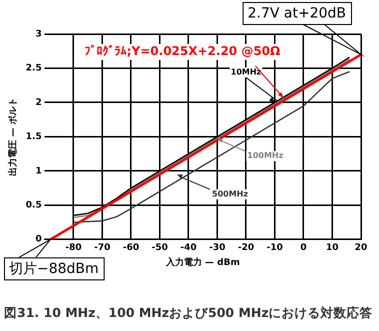 This screenshot has width=379, height=331. What do you see at coordinates (246, 72) in the screenshot?
I see `text: 10MHz` at bounding box center [246, 72].